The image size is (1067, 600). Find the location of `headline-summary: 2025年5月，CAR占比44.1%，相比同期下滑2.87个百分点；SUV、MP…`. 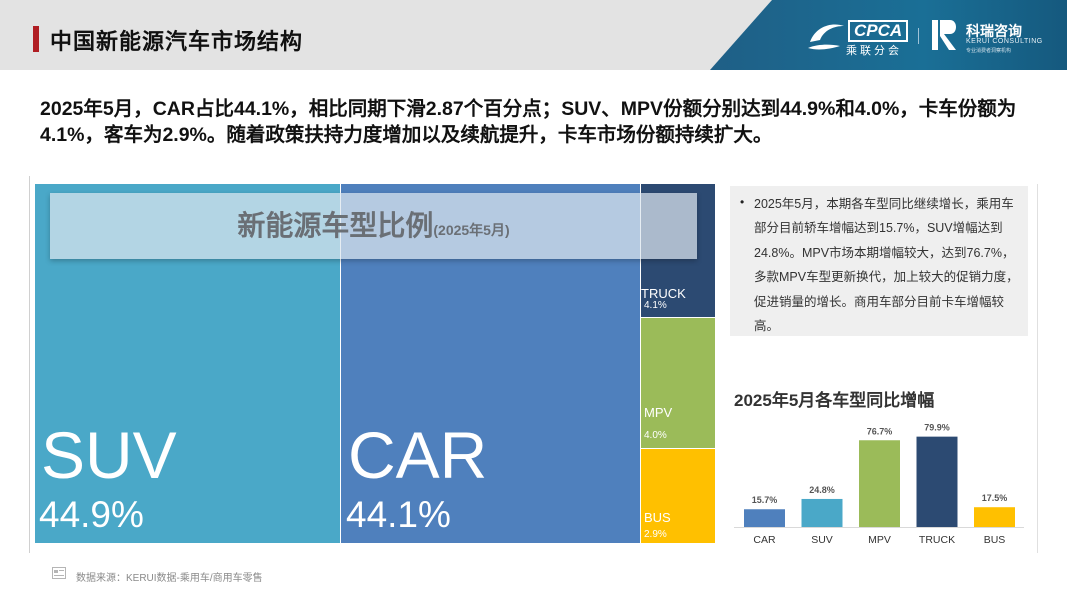

headline-summary: 2025年5月，CAR占比44.1%，相比同期下滑2.87个百分点；SUV、MP… is located at coordinates (528, 122).